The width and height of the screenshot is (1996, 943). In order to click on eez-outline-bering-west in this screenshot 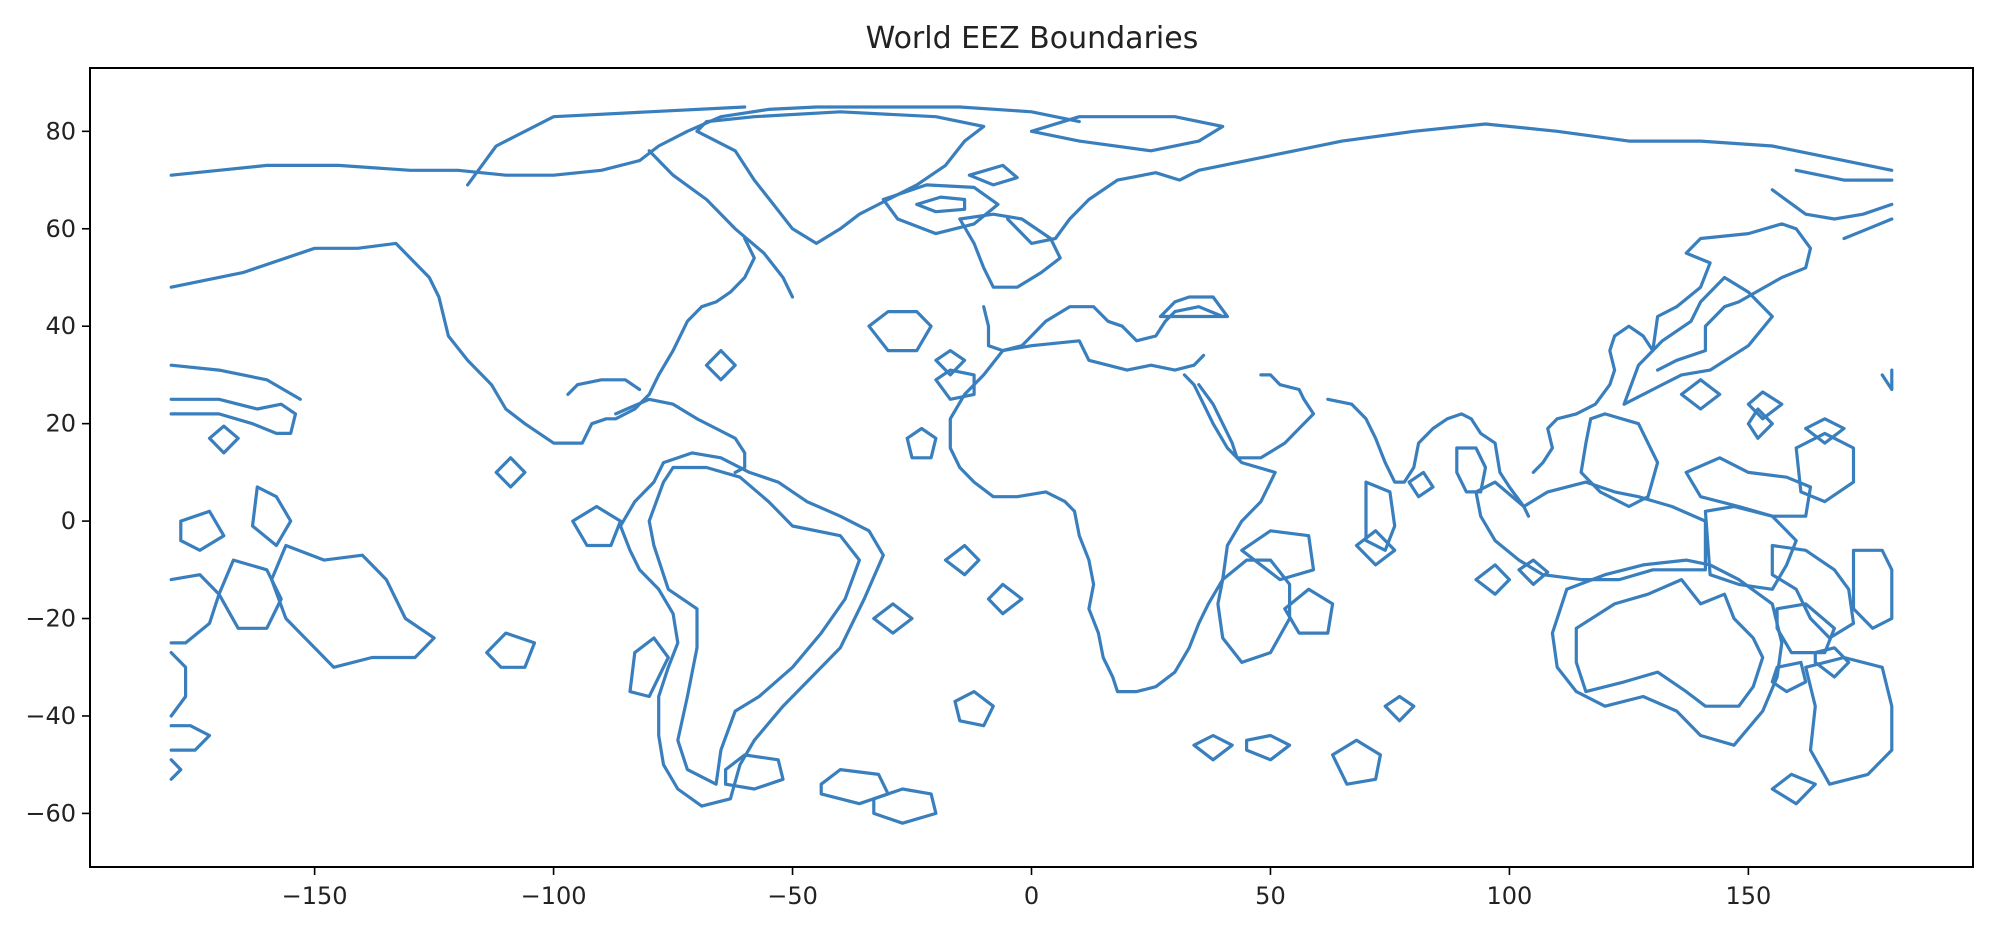, I will do `click(1868, 229)`.